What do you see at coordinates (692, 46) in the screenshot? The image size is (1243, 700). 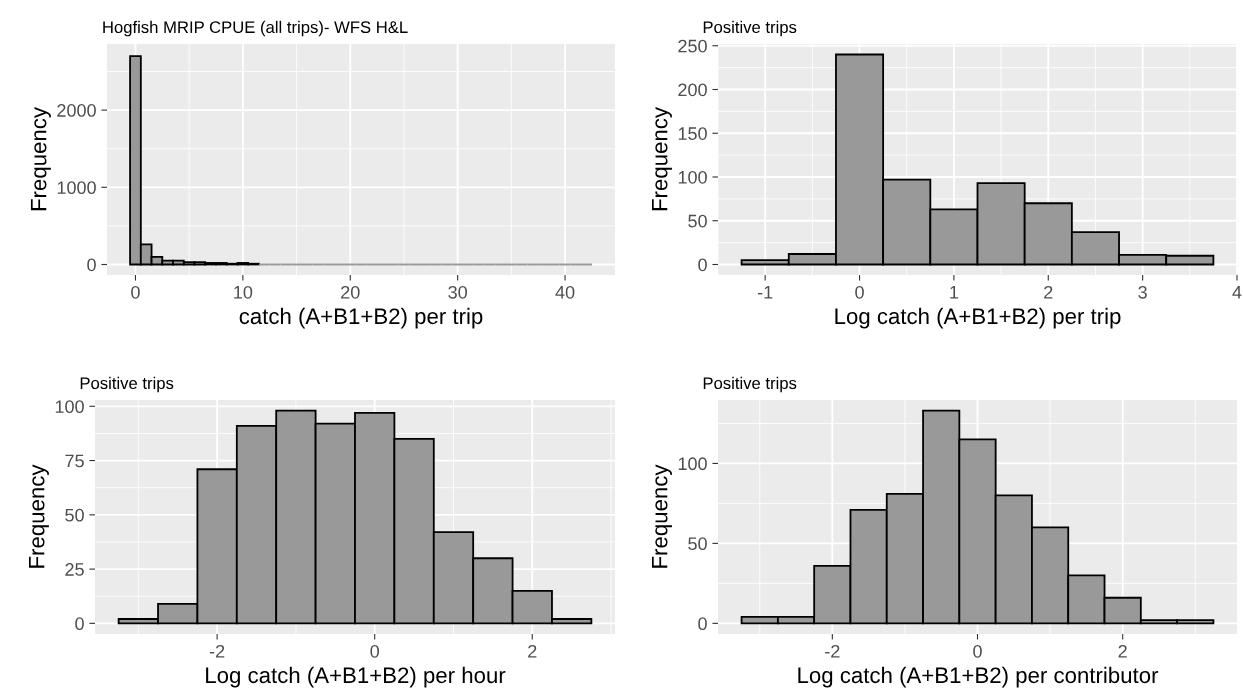 I see `y-tick-label: 250` at bounding box center [692, 46].